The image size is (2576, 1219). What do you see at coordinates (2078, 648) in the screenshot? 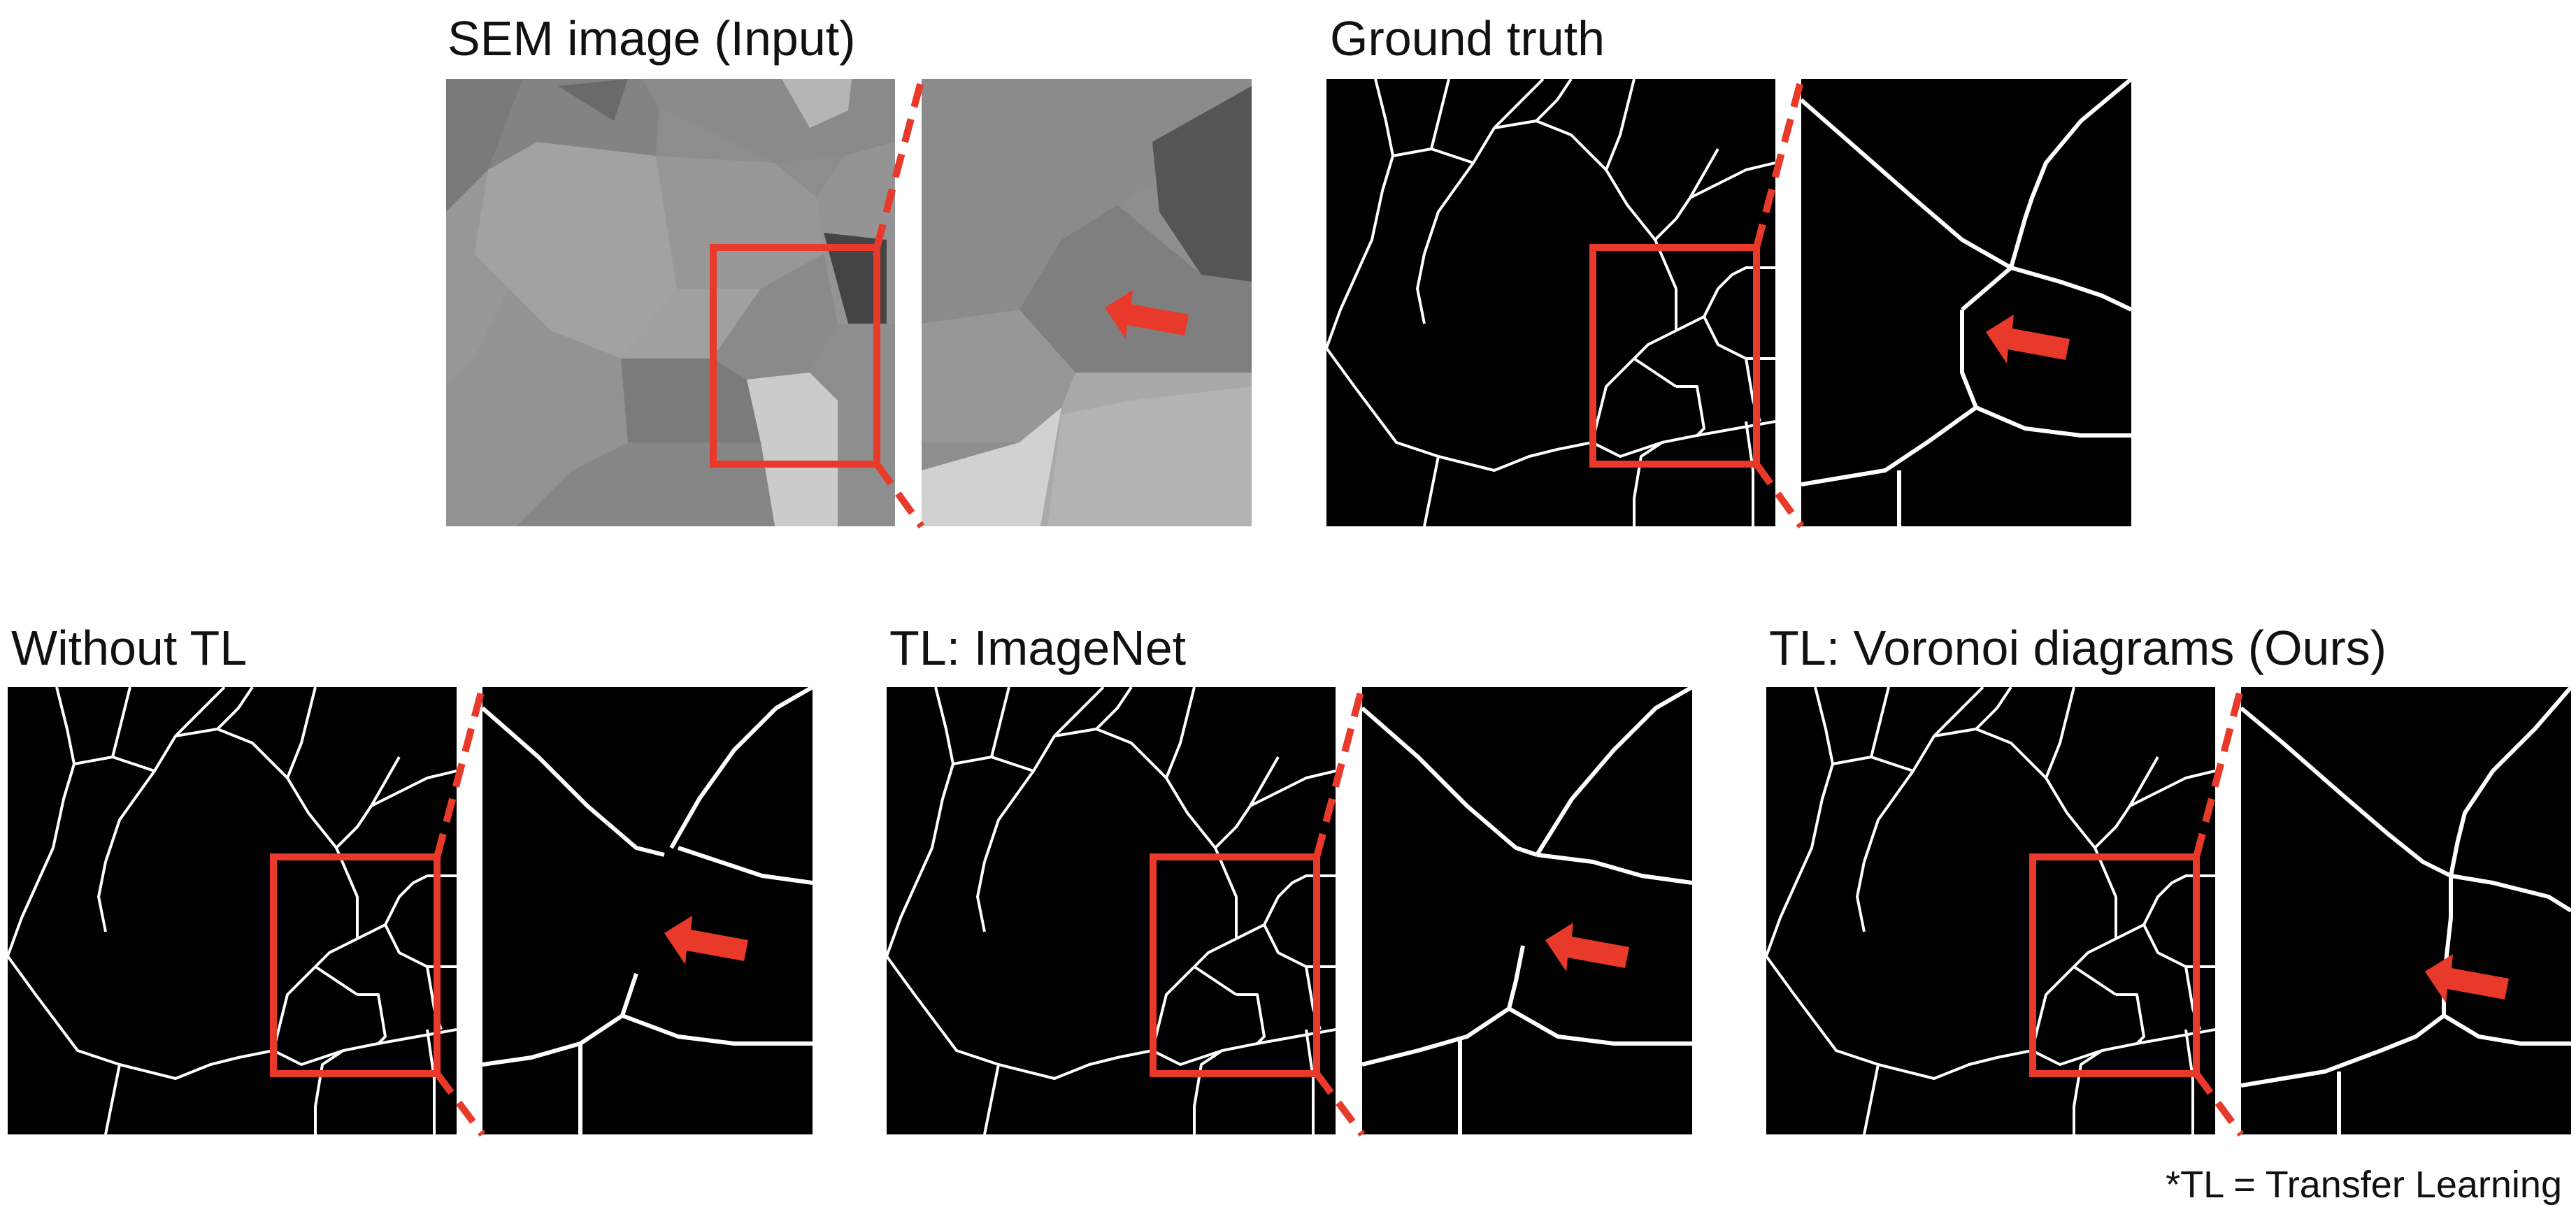
I see `voronoi-panel-title: TL: Voronoi diagrams (Ours)` at bounding box center [2078, 648].